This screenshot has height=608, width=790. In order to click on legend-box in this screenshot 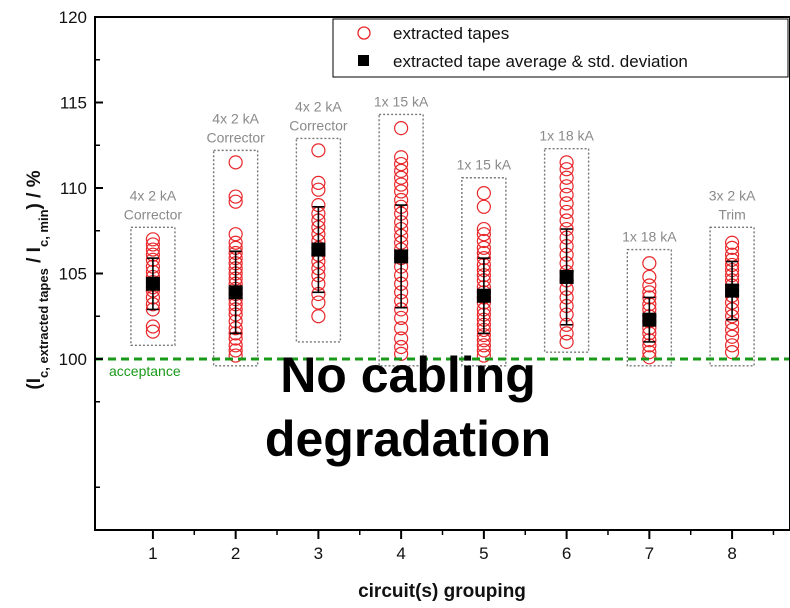, I will do `click(560, 48)`.